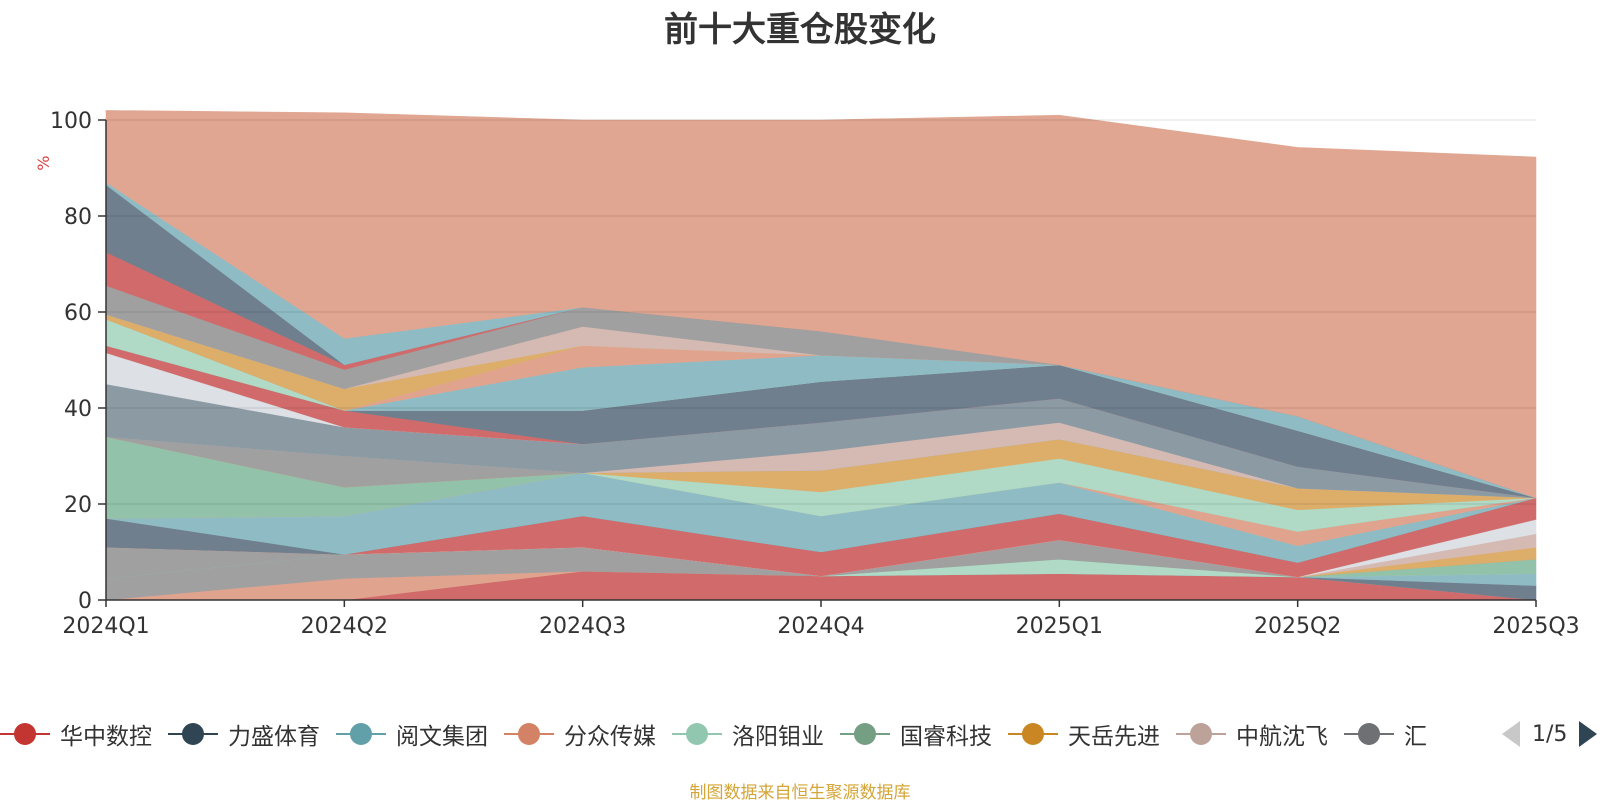 The height and width of the screenshot is (803, 1600). Describe the element at coordinates (85, 601) in the screenshot. I see `y-tick-label-0: 0` at that location.